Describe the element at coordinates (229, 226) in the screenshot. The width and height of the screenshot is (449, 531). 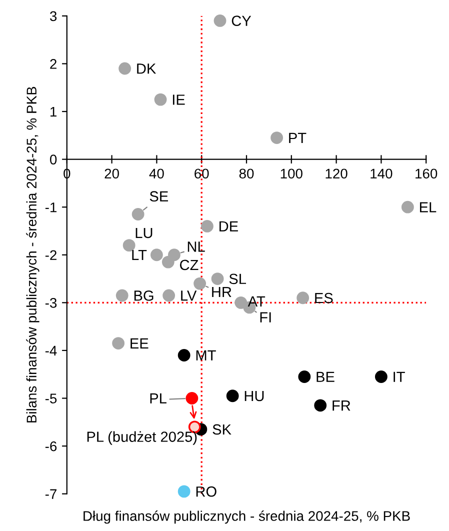
I see `annotation: DE` at that location.